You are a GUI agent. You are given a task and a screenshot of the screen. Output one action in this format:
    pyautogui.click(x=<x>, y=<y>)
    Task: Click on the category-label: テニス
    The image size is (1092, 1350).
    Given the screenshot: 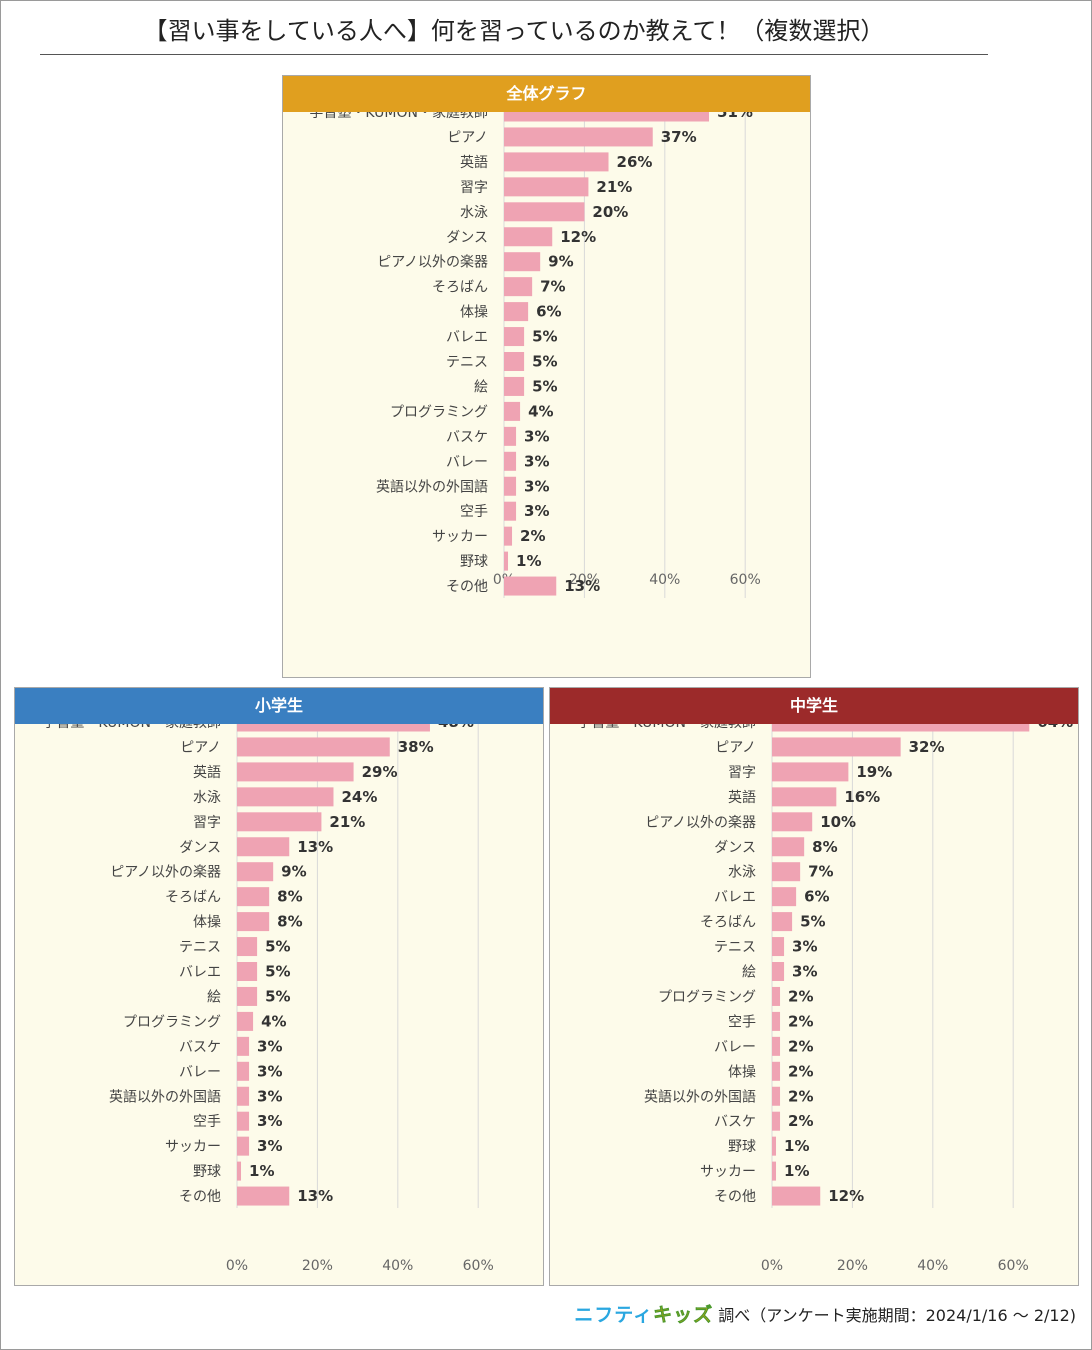 What is the action you would take?
    pyautogui.click(x=735, y=948)
    